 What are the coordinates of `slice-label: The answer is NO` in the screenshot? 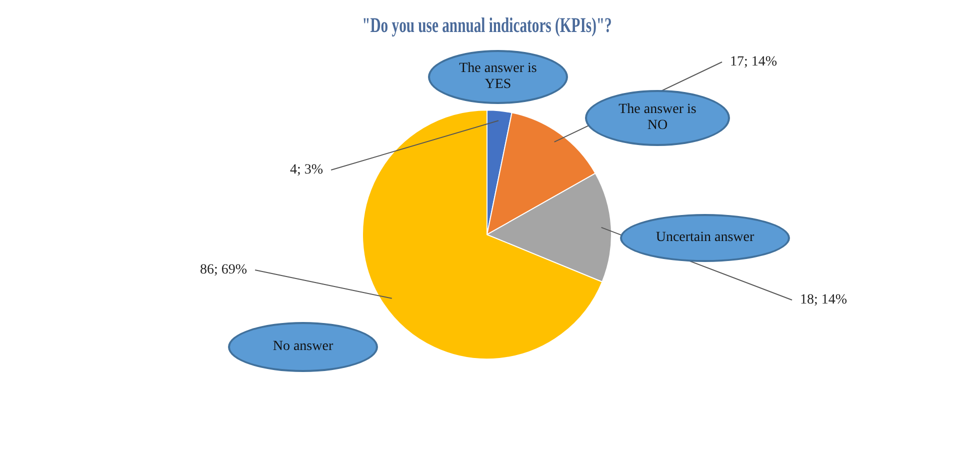 It's located at (658, 118).